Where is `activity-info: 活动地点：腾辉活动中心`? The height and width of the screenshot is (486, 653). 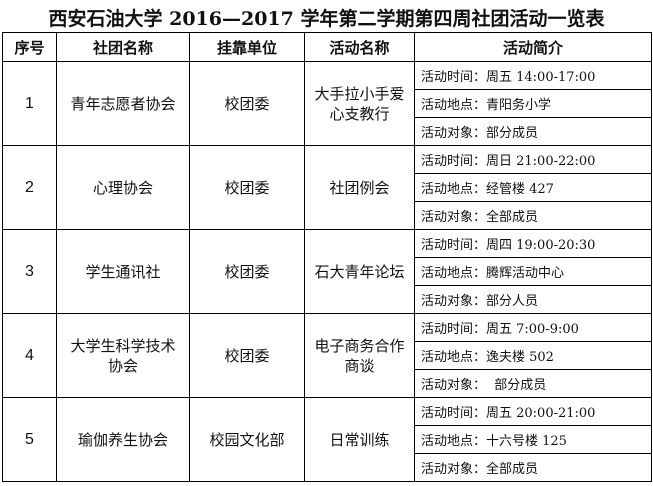 activity-info: 活动地点：腾辉活动中心 is located at coordinates (533, 271).